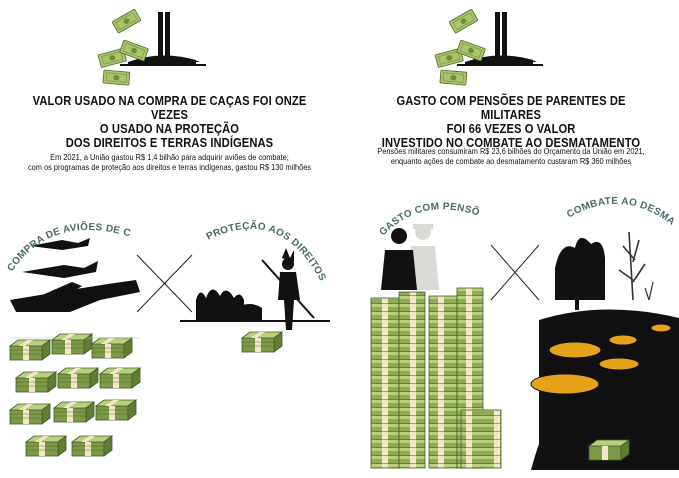 The image size is (679, 478). What do you see at coordinates (169, 142) in the screenshot?
I see `left-title-line: DOS DIREITOS E TERRAS INDÍGENAS` at bounding box center [169, 142].